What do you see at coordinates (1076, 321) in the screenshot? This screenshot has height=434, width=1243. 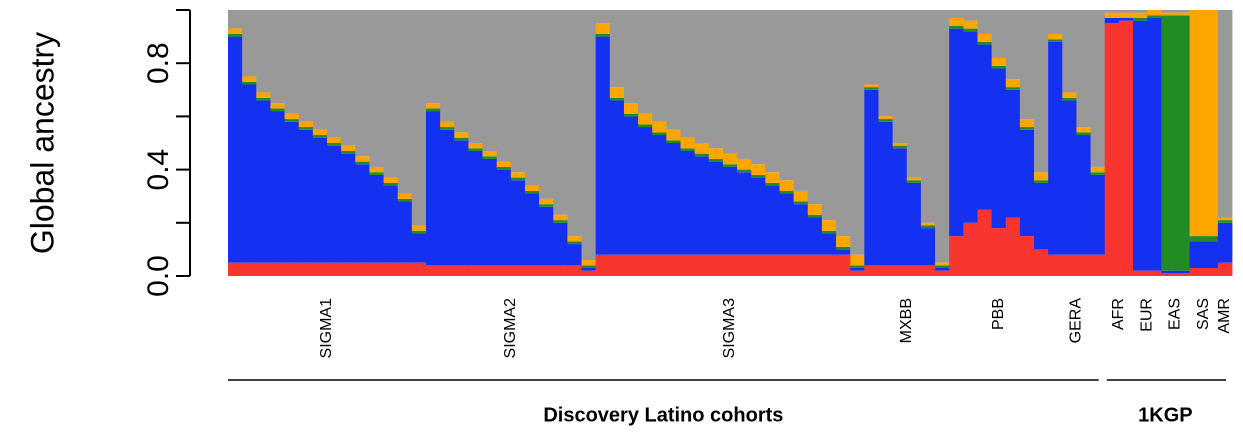 I see `cohort-label: GERA` at bounding box center [1076, 321].